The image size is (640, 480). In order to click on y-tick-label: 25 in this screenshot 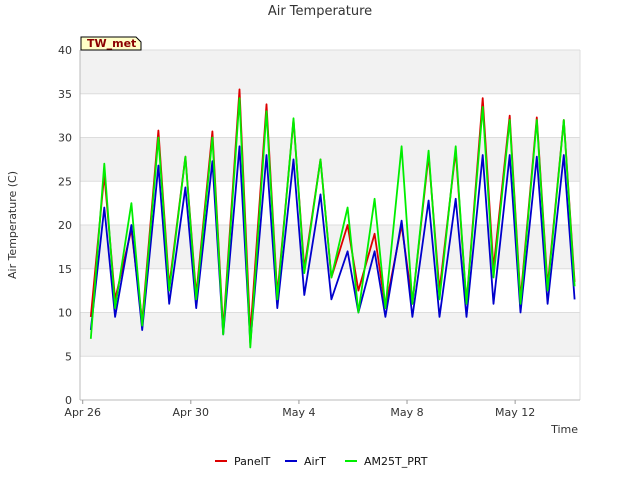, I will do `click(65, 181)`.